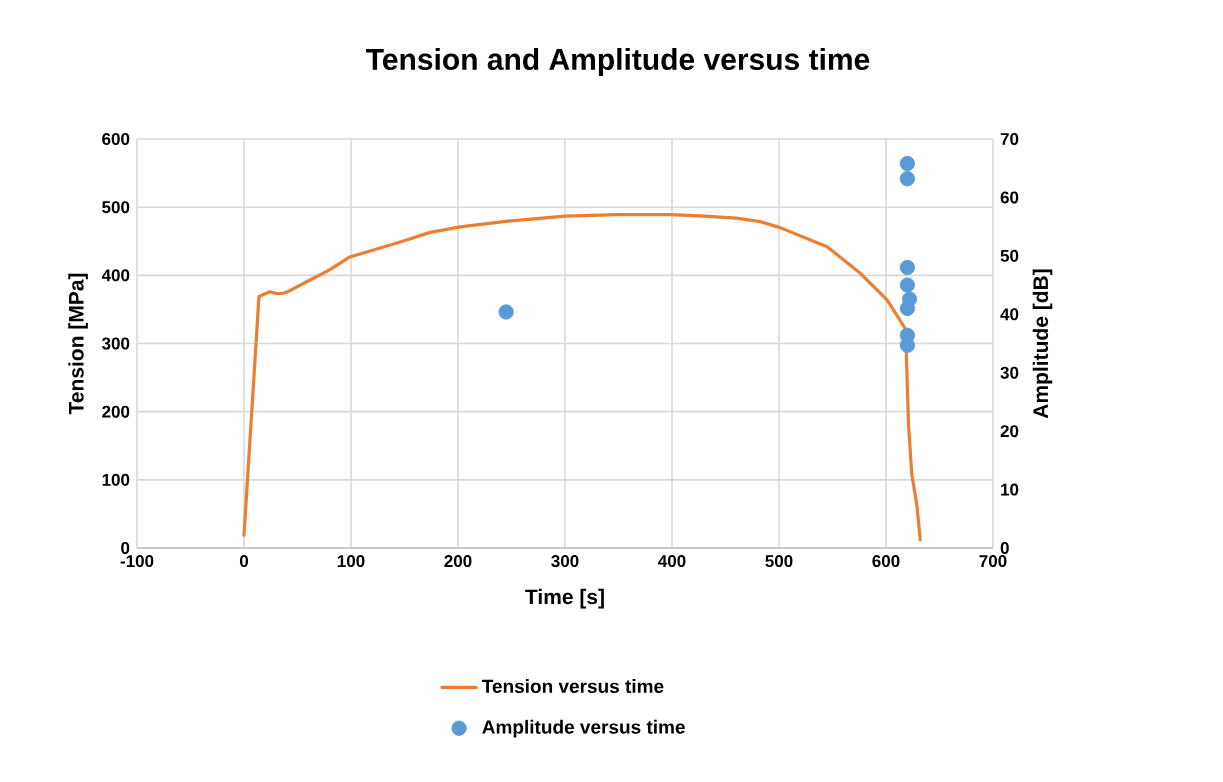 The image size is (1223, 782). Describe the element at coordinates (351, 561) in the screenshot. I see `x-tick-label: 100` at that location.